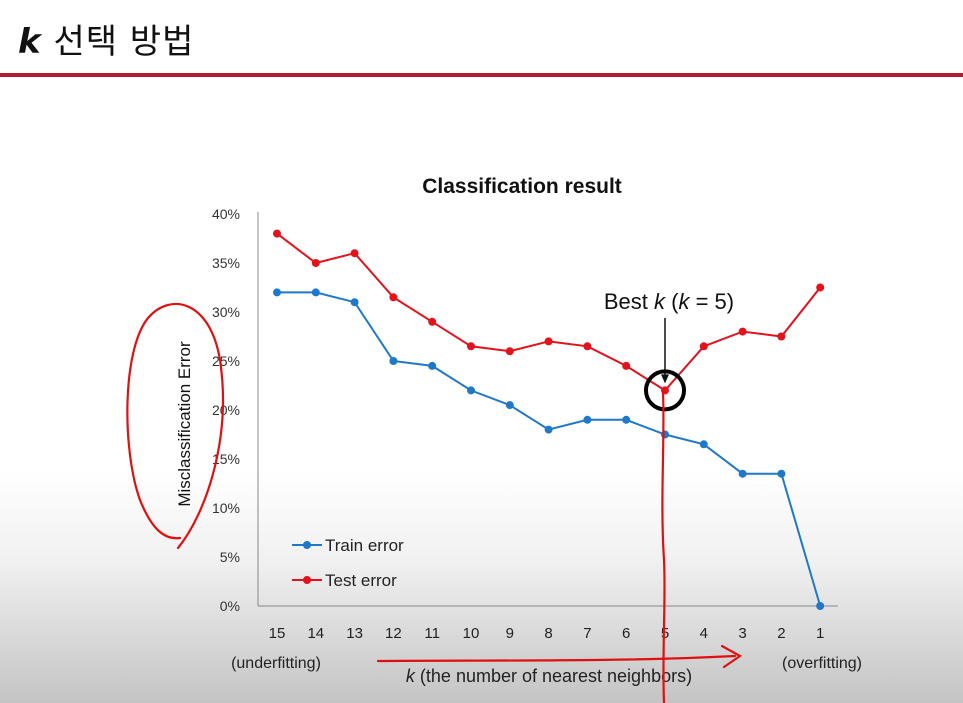 The width and height of the screenshot is (963, 703). I want to click on slide-title-k: k, so click(30, 42).